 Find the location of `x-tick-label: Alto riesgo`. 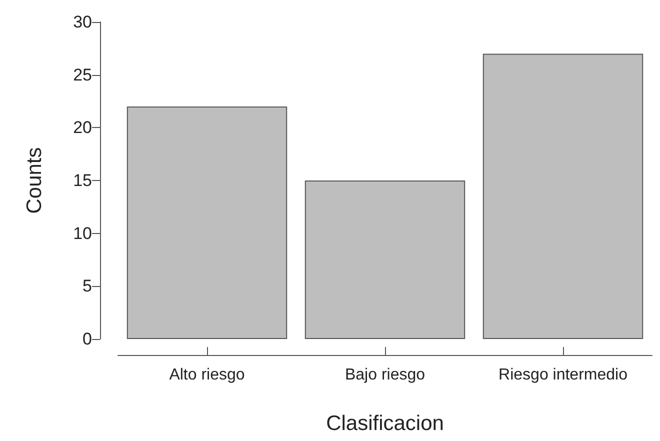

x-tick-label: Alto riesgo is located at coordinates (207, 375).